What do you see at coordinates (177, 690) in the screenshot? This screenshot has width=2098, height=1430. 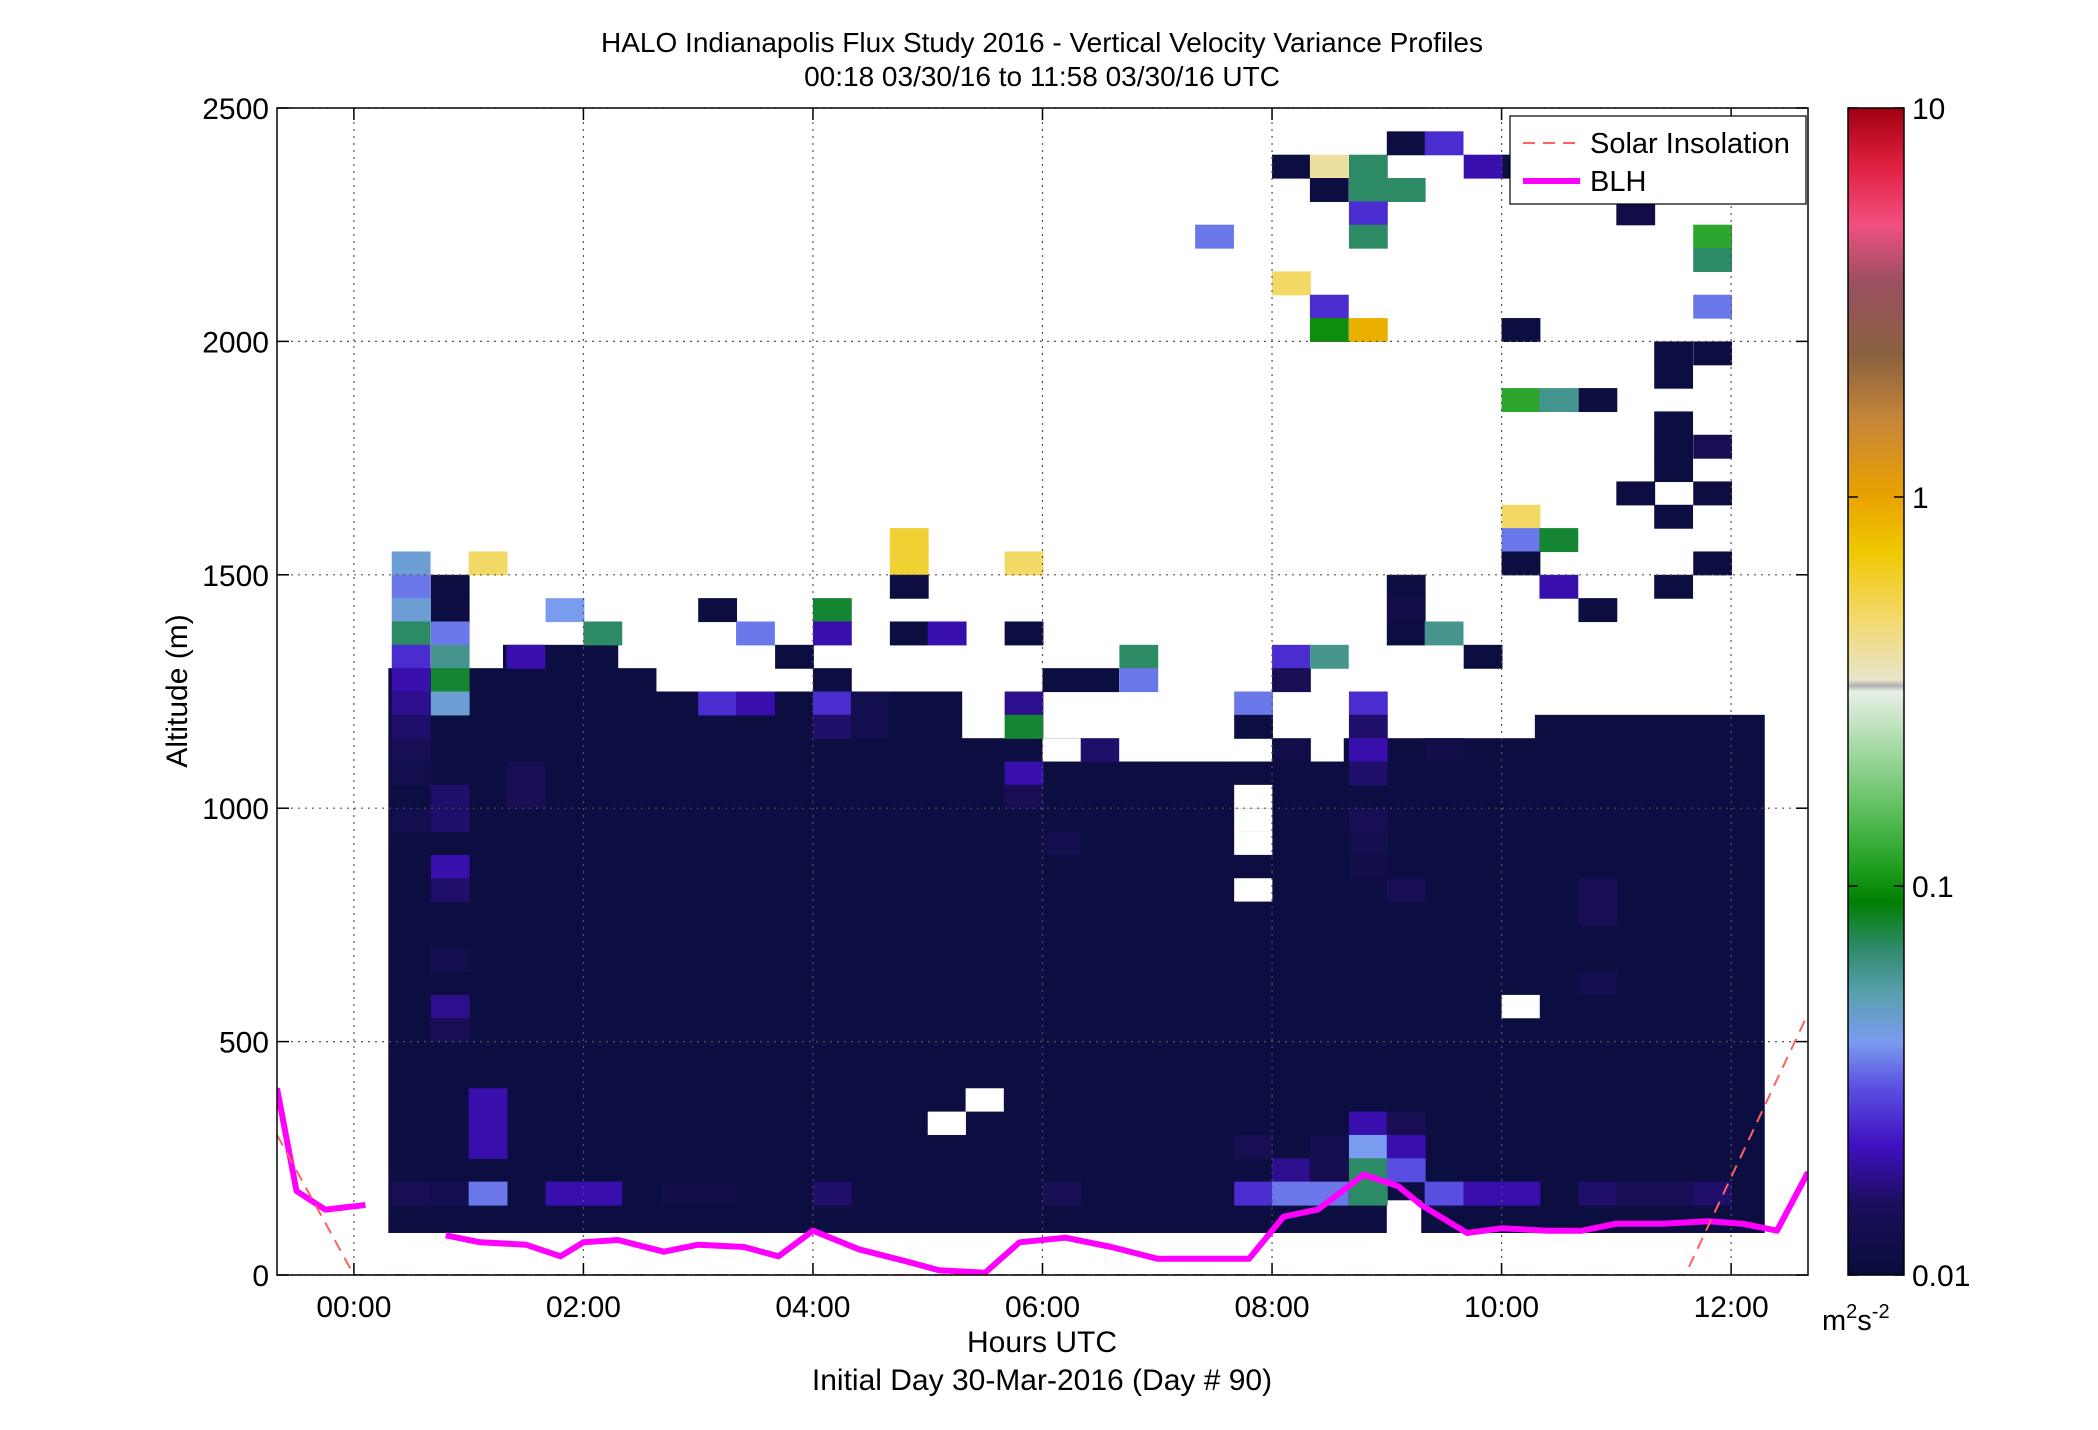 I see `y-axis-label: Altitude (m)` at bounding box center [177, 690].